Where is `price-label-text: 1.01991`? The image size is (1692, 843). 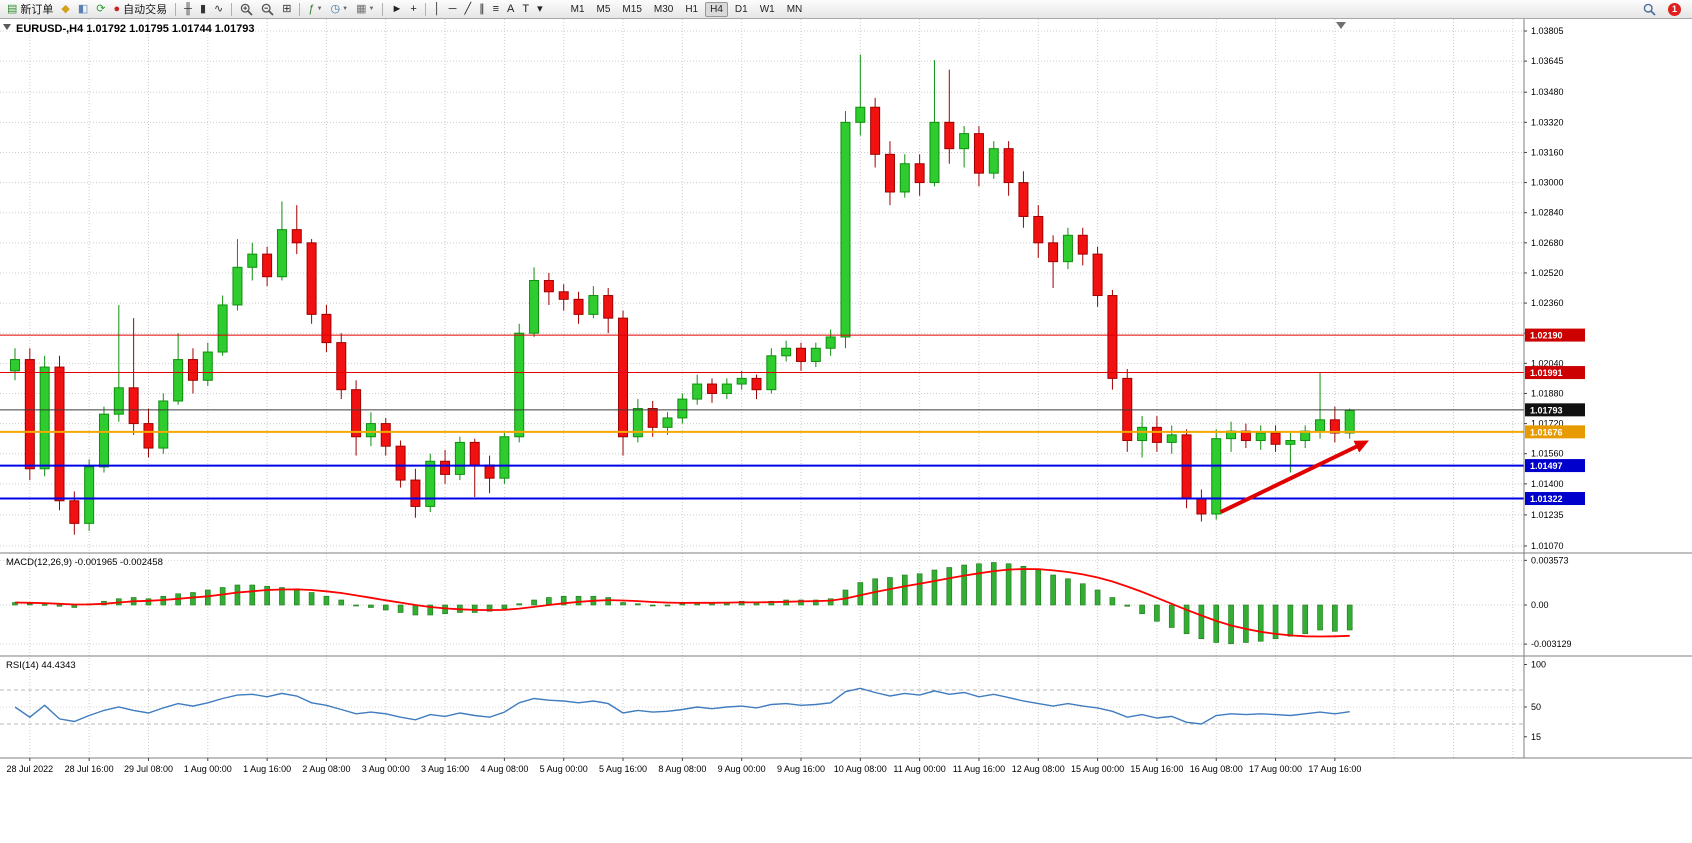 price-label-text: 1.01991 is located at coordinates (1546, 373).